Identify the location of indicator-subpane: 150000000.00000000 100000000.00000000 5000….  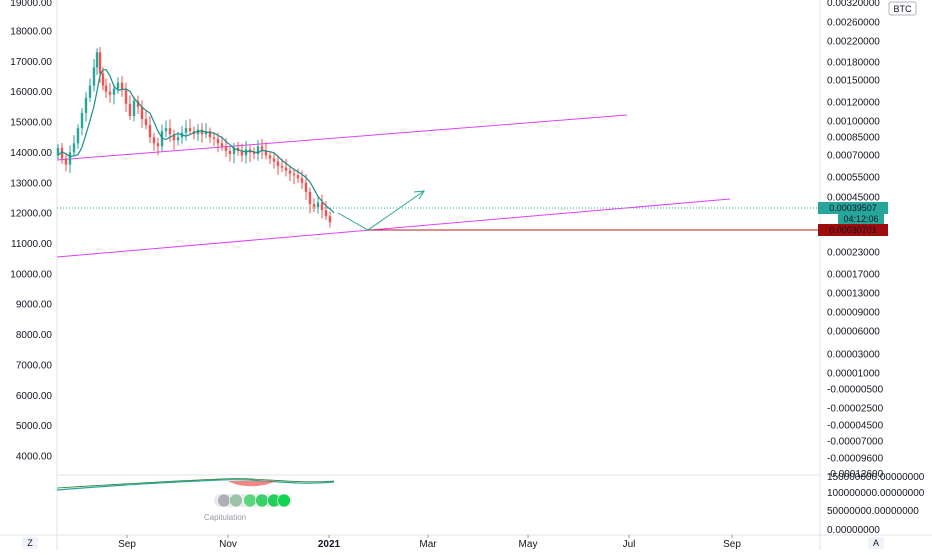
(490, 504).